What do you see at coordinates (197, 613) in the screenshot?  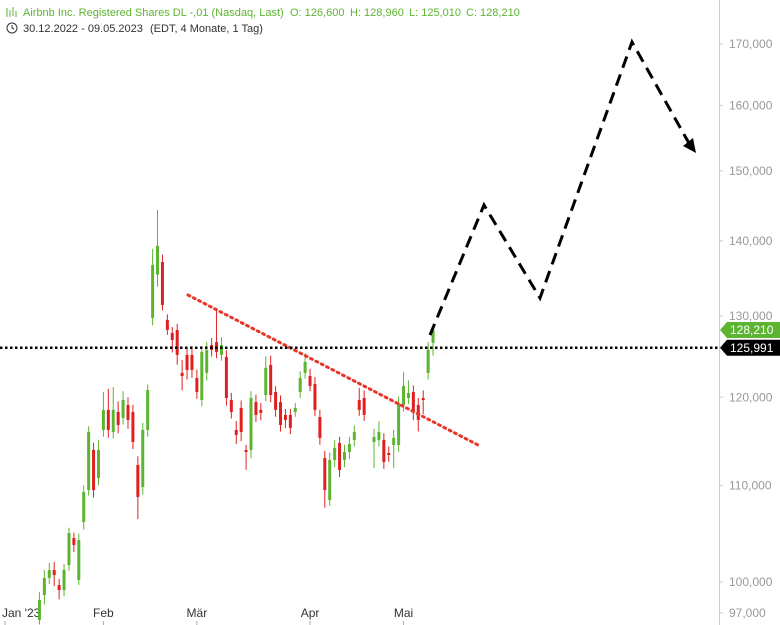 I see `x-tick-label: Mär` at bounding box center [197, 613].